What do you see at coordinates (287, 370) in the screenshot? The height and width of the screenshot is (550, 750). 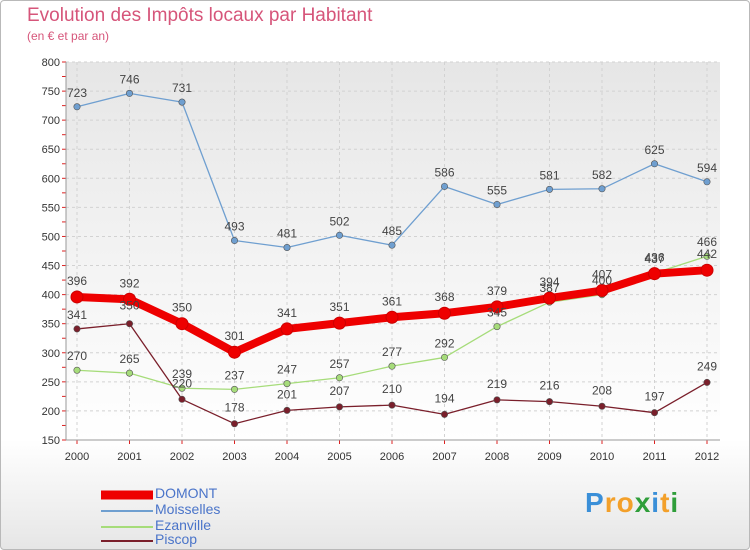 I see `data-label: 247` at bounding box center [287, 370].